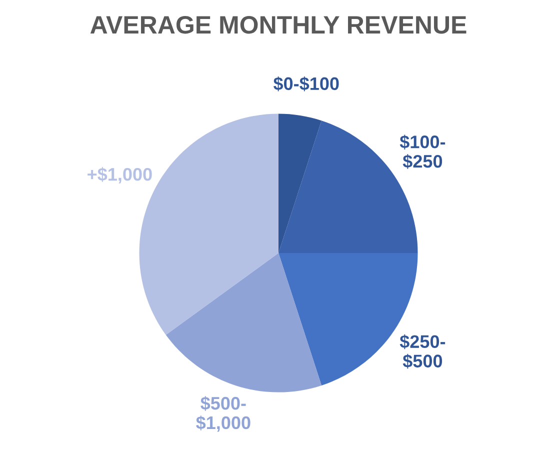 The image size is (557, 450). What do you see at coordinates (223, 414) in the screenshot?
I see `slice-label: $500- $1,000` at bounding box center [223, 414].